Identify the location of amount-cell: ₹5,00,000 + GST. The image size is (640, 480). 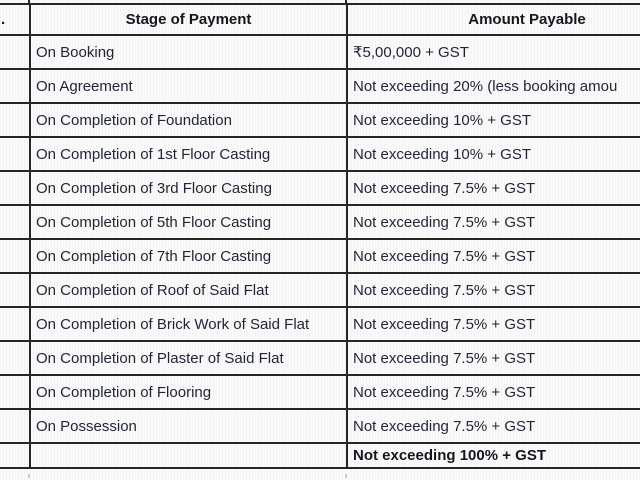
(493, 52).